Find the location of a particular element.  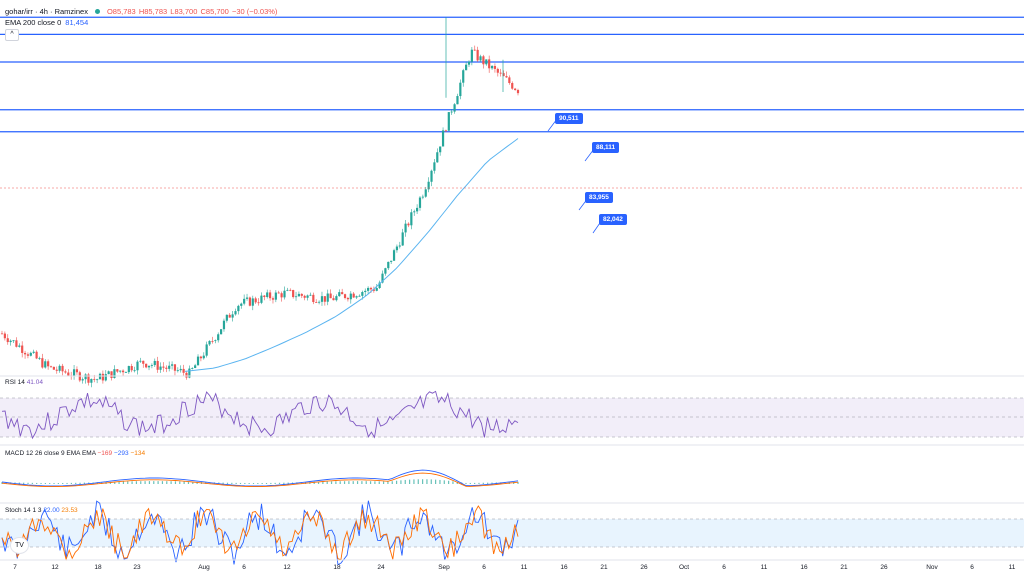

time-axis-label: 12 is located at coordinates (287, 567).